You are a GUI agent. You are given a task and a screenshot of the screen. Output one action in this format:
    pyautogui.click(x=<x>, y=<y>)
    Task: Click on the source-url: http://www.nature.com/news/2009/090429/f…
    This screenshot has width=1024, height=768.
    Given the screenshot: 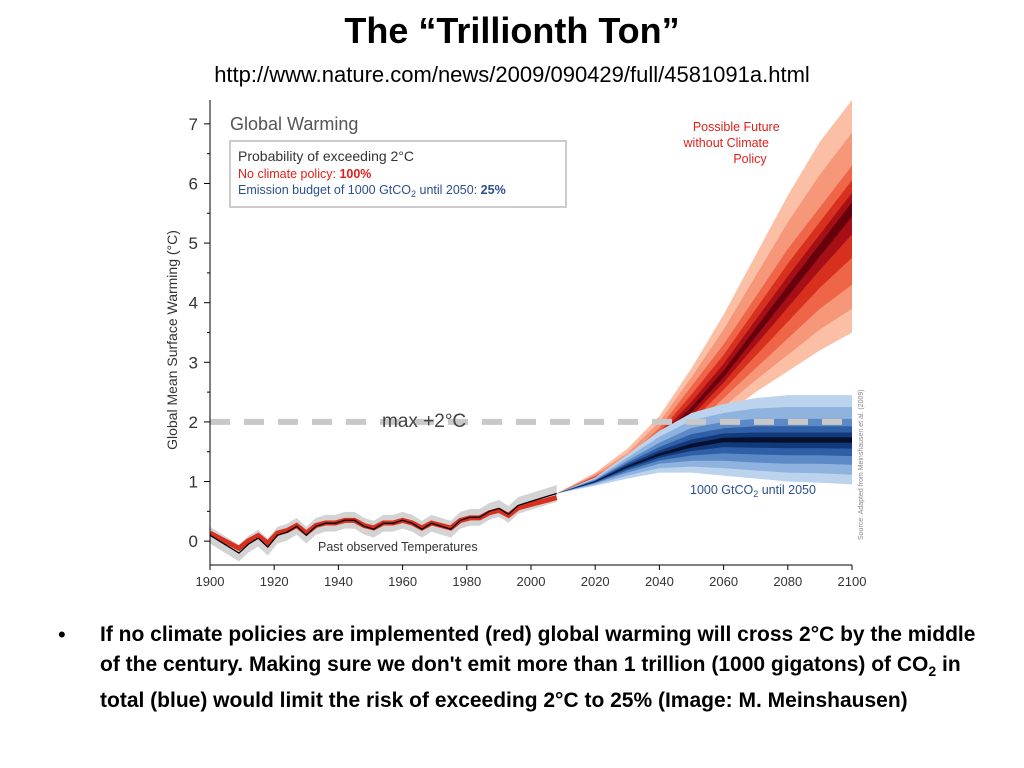 What is the action you would take?
    pyautogui.click(x=512, y=74)
    